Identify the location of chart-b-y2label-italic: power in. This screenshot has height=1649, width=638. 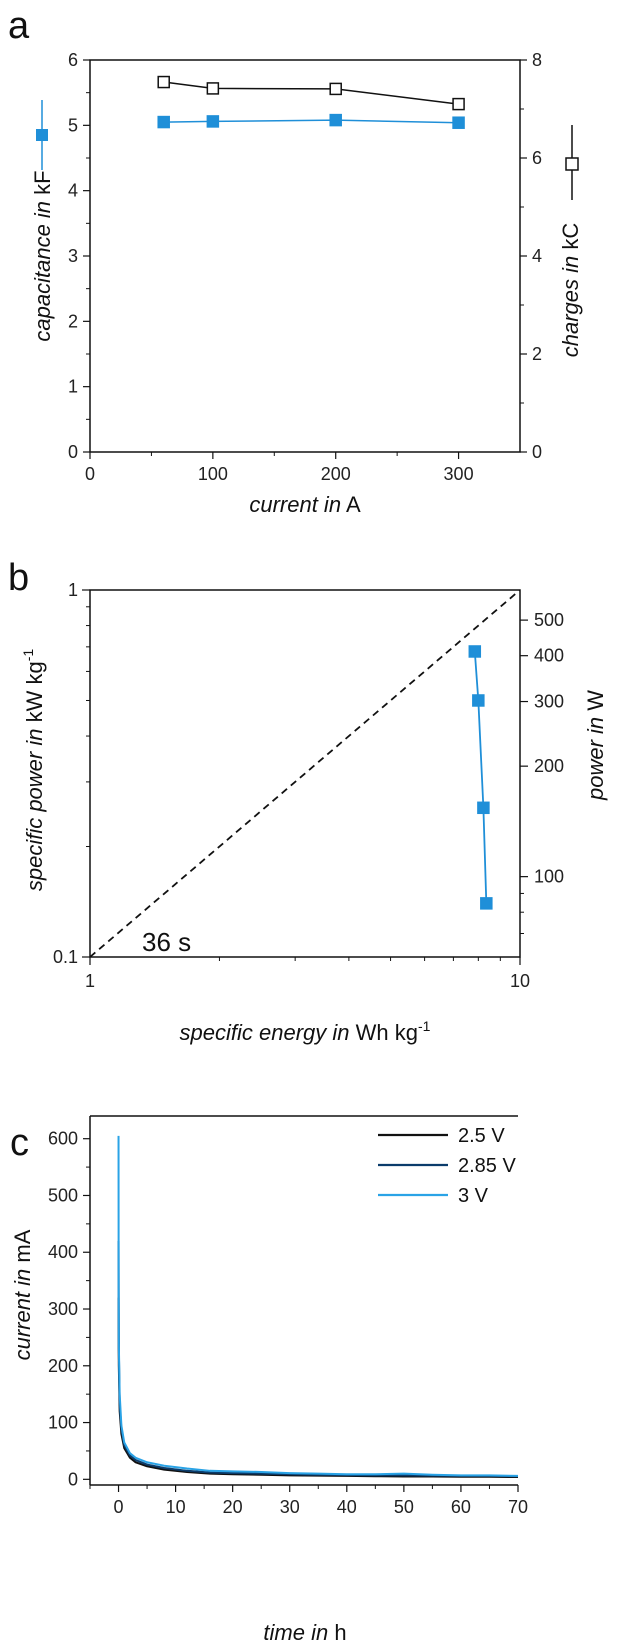
(595, 759).